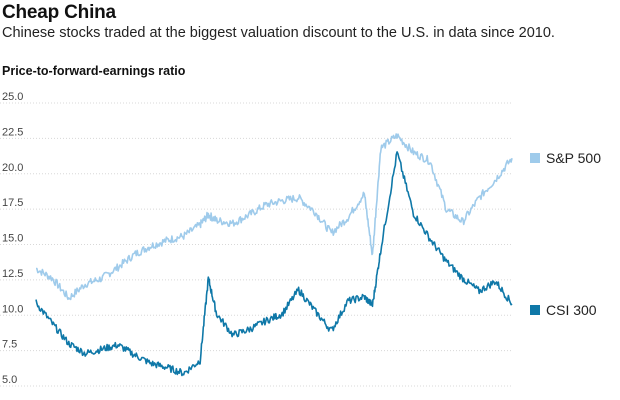 This screenshot has width=620, height=400. Describe the element at coordinates (9, 345) in the screenshot. I see `y-tick-label: 7.5` at that location.